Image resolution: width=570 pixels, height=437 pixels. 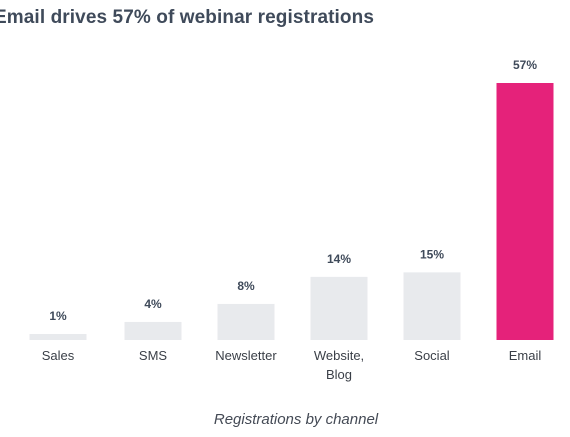 What do you see at coordinates (153, 355) in the screenshot?
I see `category-label-sms: SMS` at bounding box center [153, 355].